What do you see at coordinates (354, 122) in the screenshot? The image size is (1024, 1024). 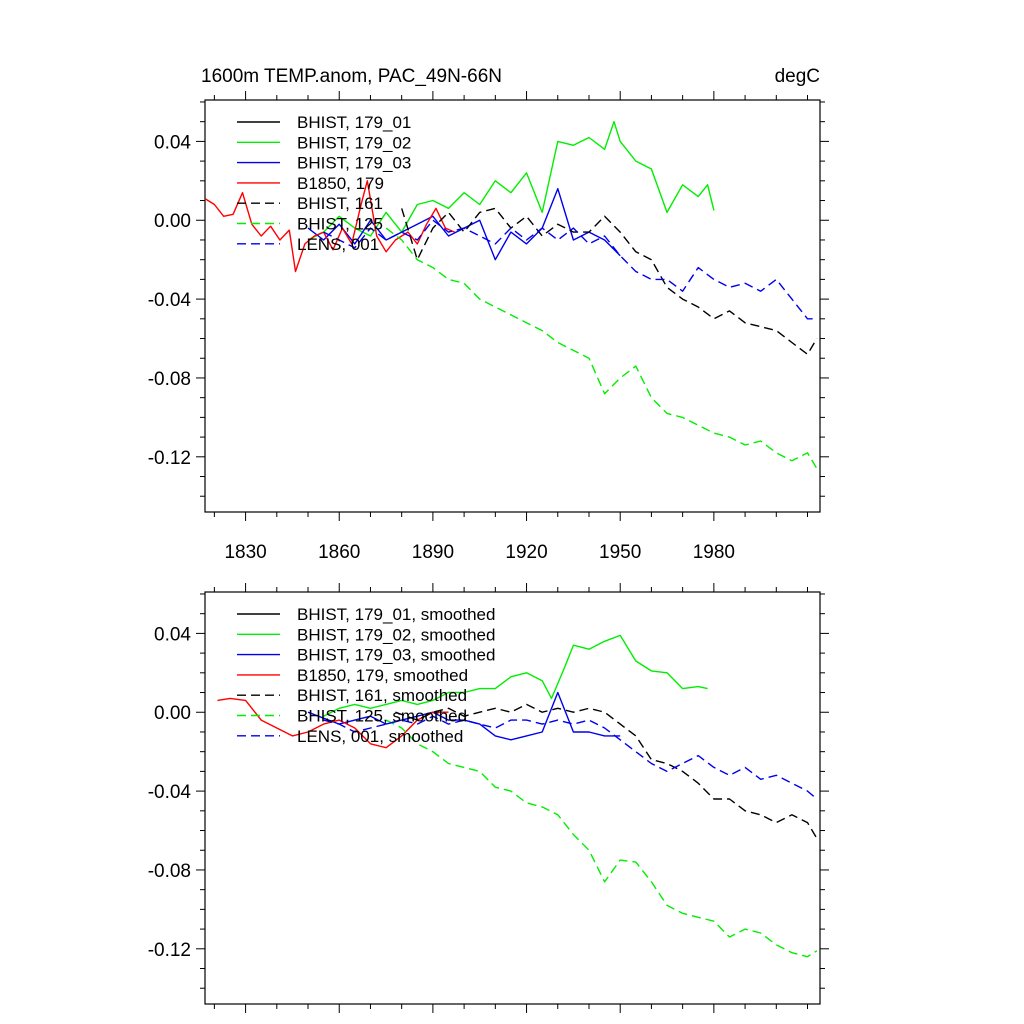 I see `legend-label: BHIST, 179_01` at bounding box center [354, 122].